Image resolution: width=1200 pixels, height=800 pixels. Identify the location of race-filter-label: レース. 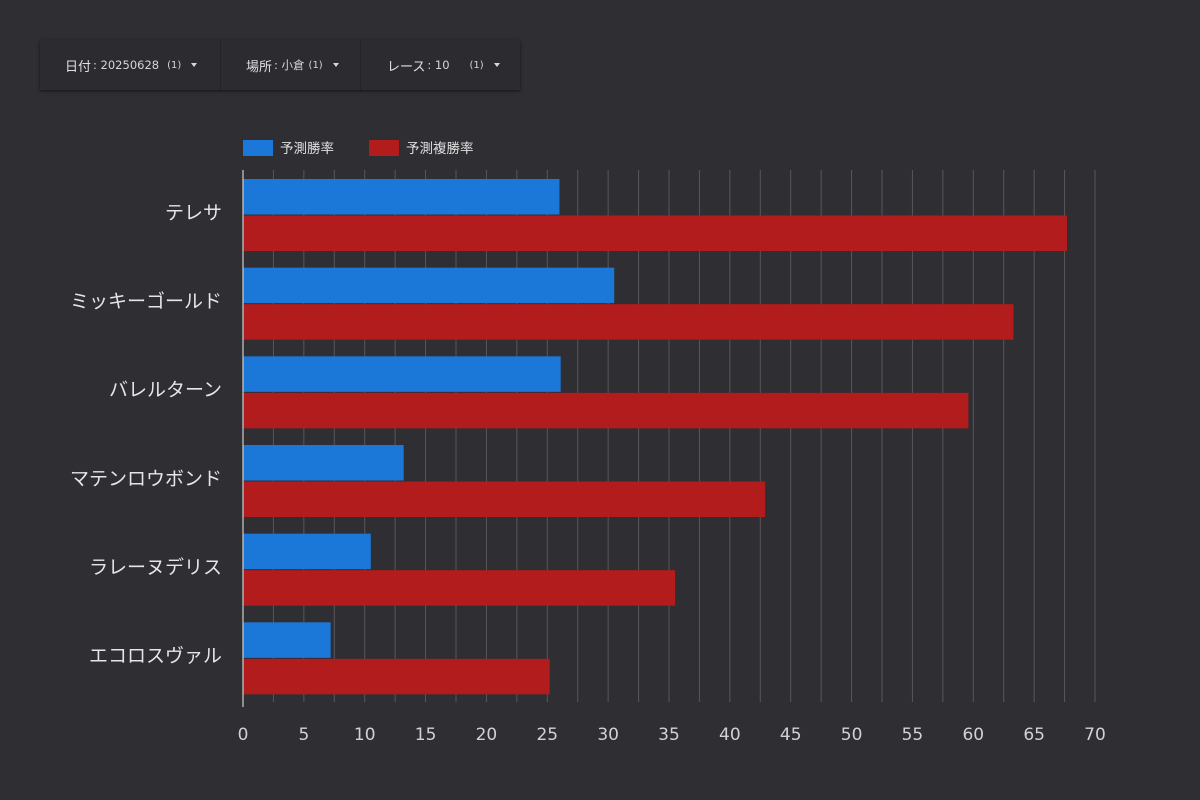
(406, 67).